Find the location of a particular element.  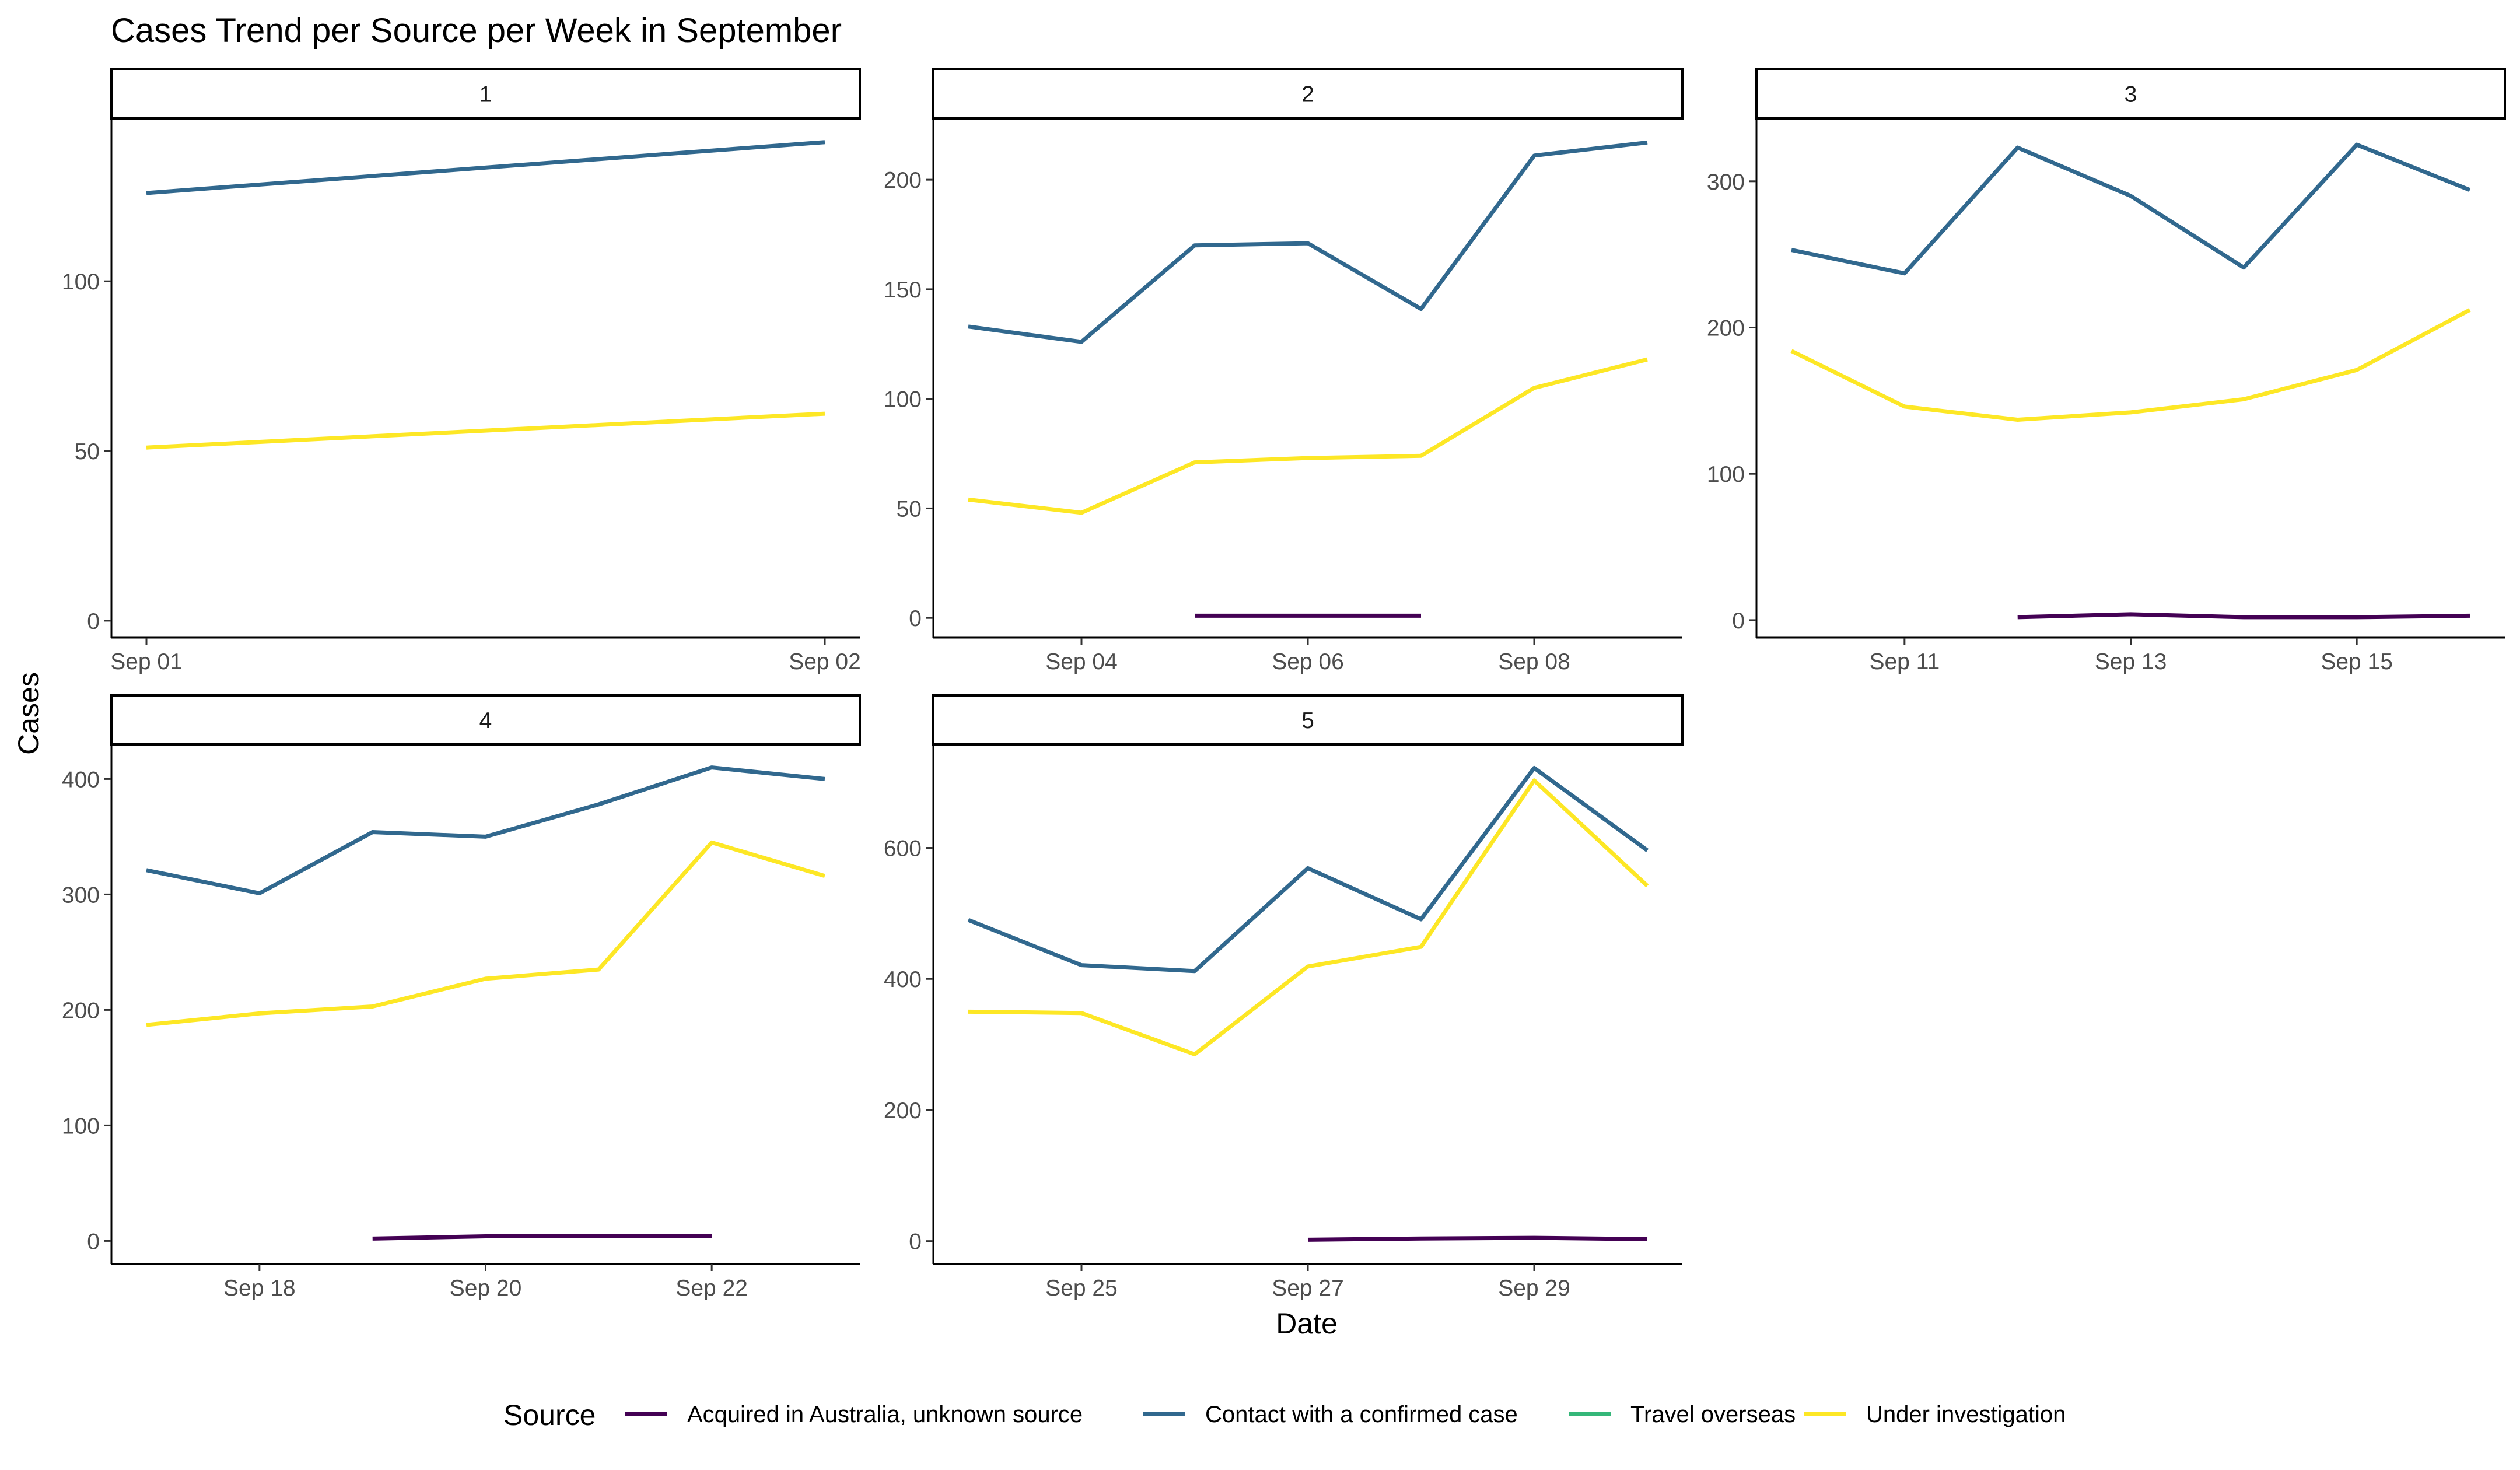

x-tick-label: Sep 20 is located at coordinates (486, 1288).